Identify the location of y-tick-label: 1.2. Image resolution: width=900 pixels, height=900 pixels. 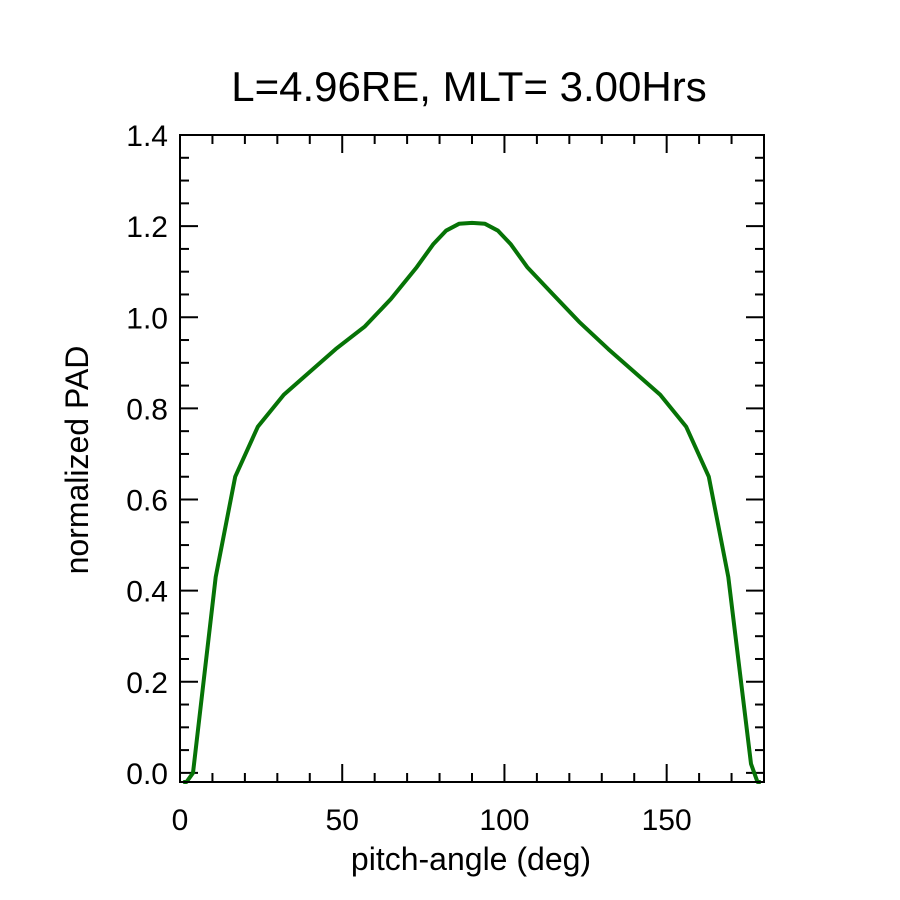
(147, 227).